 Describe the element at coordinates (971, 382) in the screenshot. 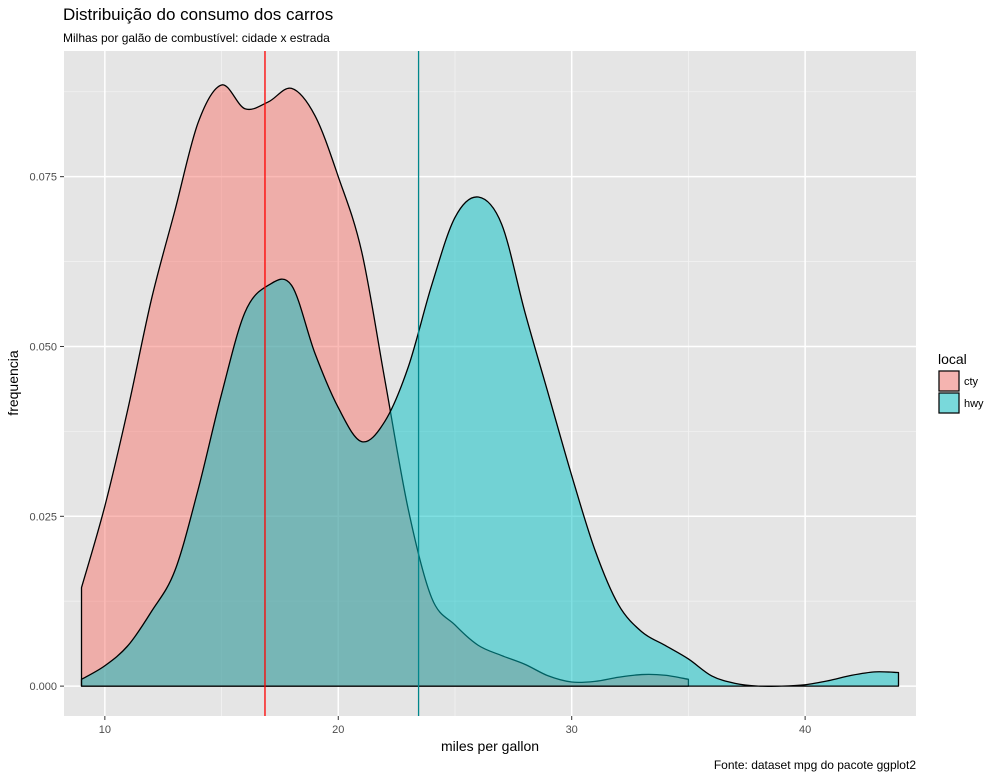

I see `legend-label-cty: cty` at that location.